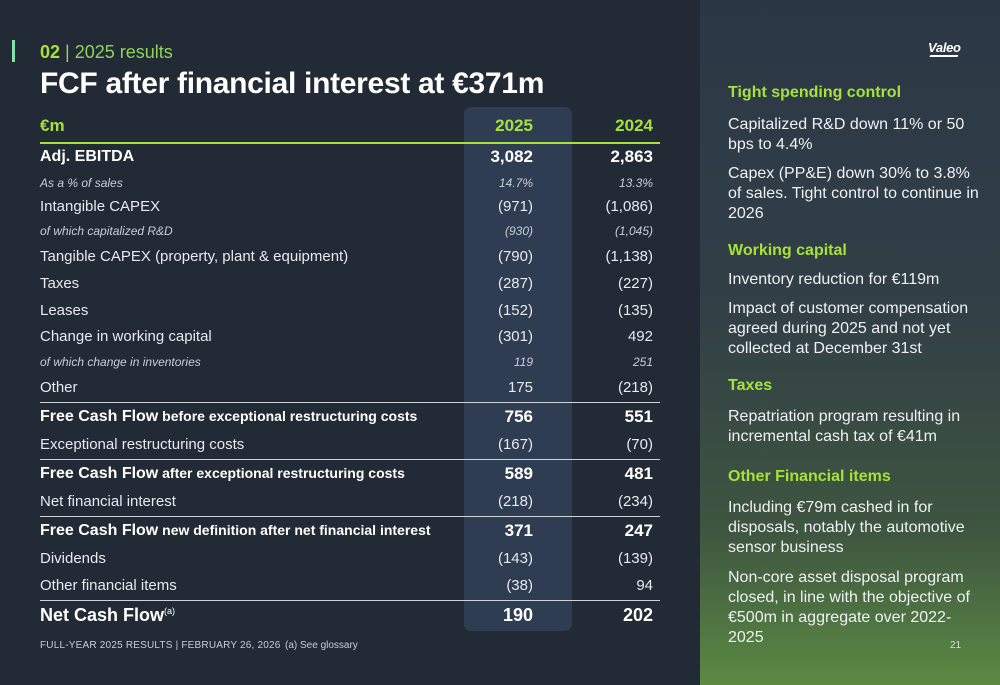 The height and width of the screenshot is (685, 1000). I want to click on value-2025: 371, so click(518, 530).